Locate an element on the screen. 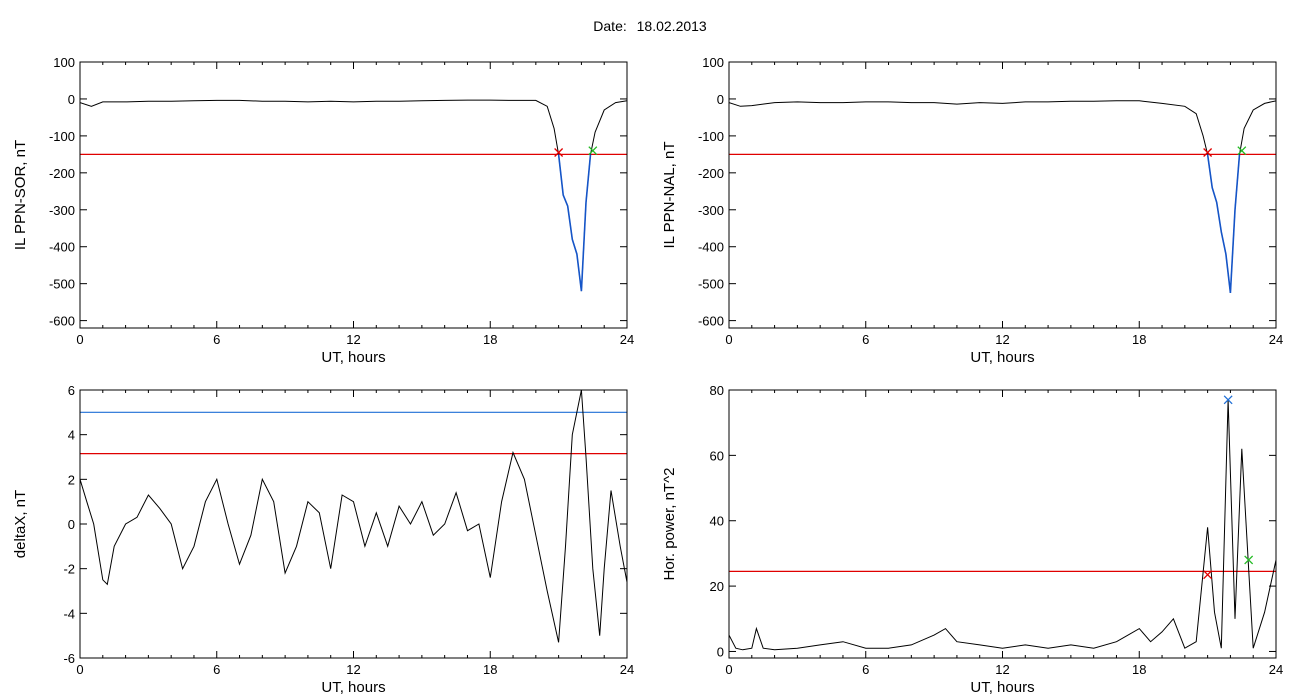 The width and height of the screenshot is (1300, 700). event-marker-blue is located at coordinates (1228, 400).